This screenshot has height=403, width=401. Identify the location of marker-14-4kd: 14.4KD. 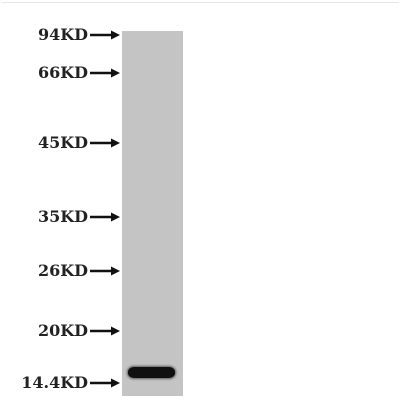
(61, 383).